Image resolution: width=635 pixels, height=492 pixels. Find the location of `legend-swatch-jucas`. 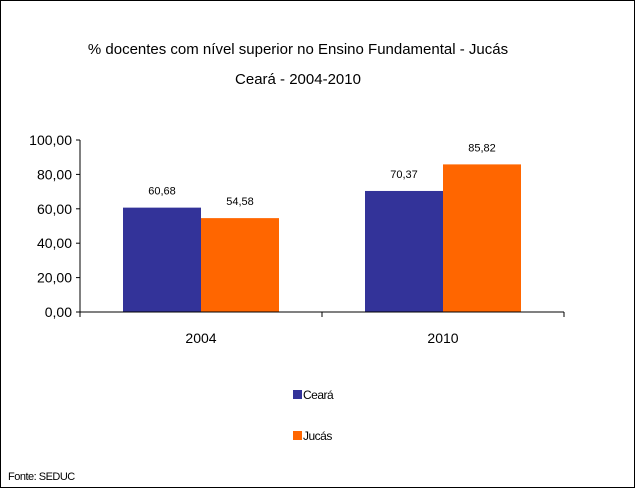

legend-swatch-jucas is located at coordinates (297, 435).